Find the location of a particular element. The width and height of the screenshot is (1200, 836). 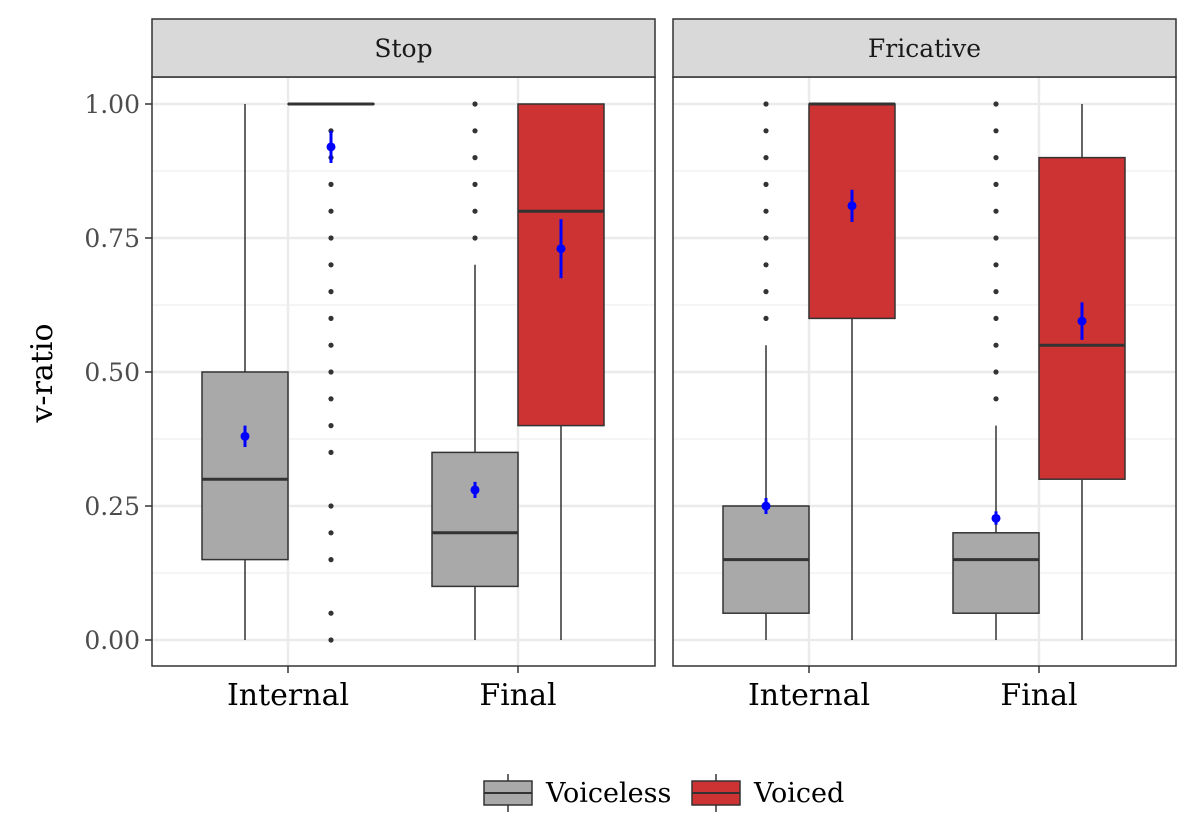

legend: Voiceless Voiced is located at coordinates (663, 793).